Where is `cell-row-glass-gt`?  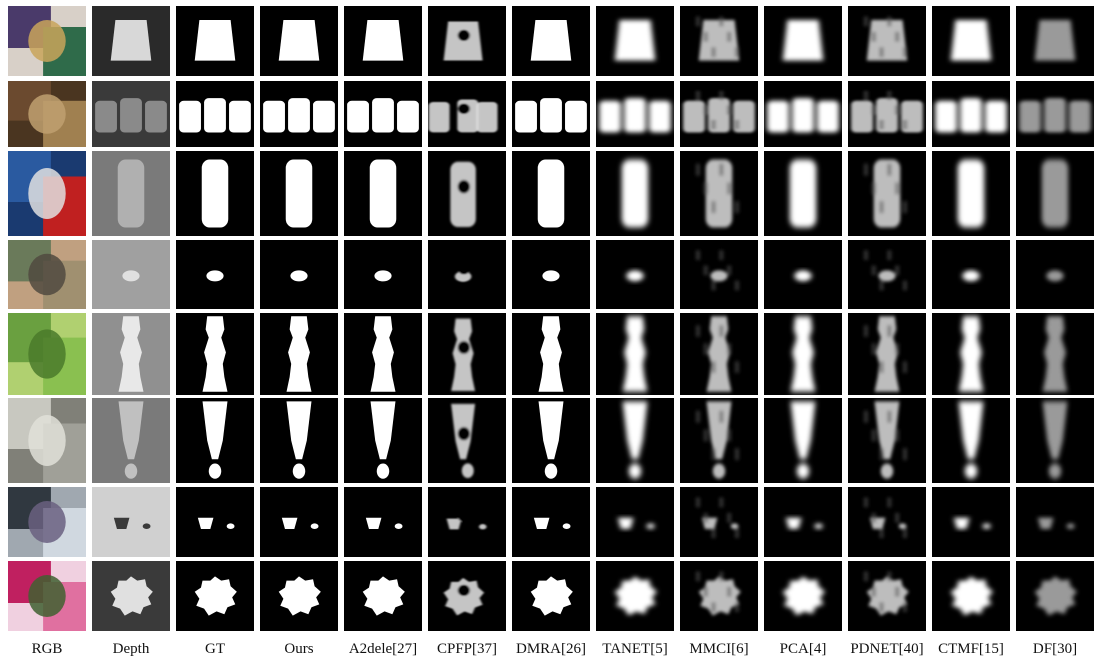
cell-row-glass-gt is located at coordinates (215, 440).